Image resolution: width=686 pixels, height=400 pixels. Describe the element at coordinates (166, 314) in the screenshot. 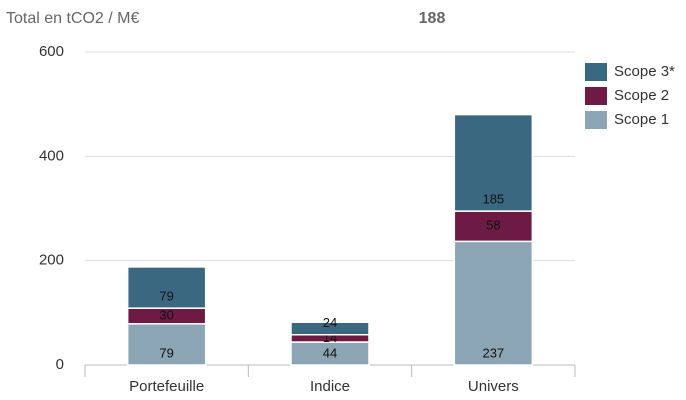

I see `data-label: 30` at that location.